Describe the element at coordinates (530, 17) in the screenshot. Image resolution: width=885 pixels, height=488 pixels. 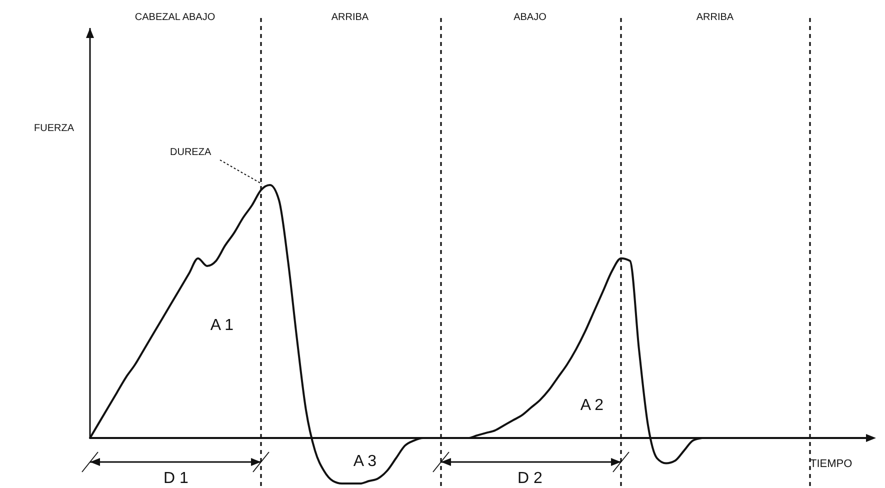
I see `text: ABAJO` at that location.